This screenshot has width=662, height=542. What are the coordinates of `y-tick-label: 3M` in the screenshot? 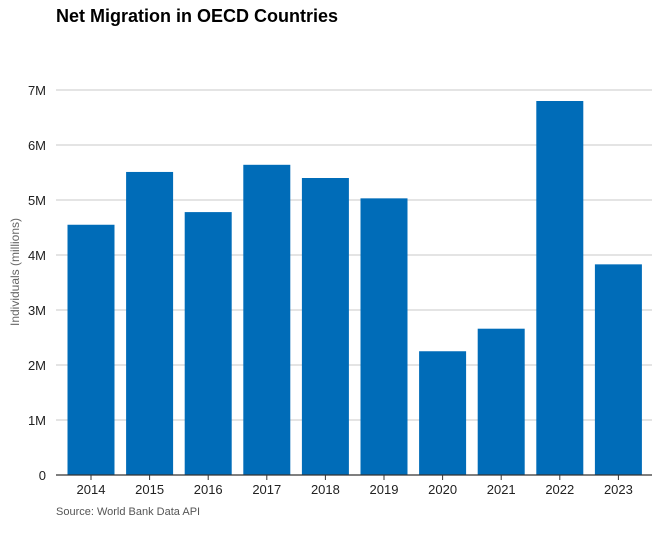 It's located at (37, 310).